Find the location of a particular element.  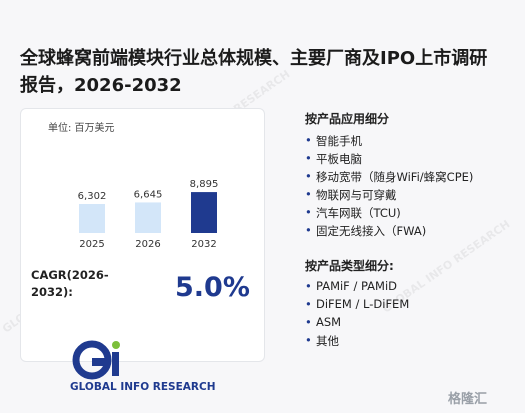

cagr-label: CAGR(2026- is located at coordinates (70, 275).